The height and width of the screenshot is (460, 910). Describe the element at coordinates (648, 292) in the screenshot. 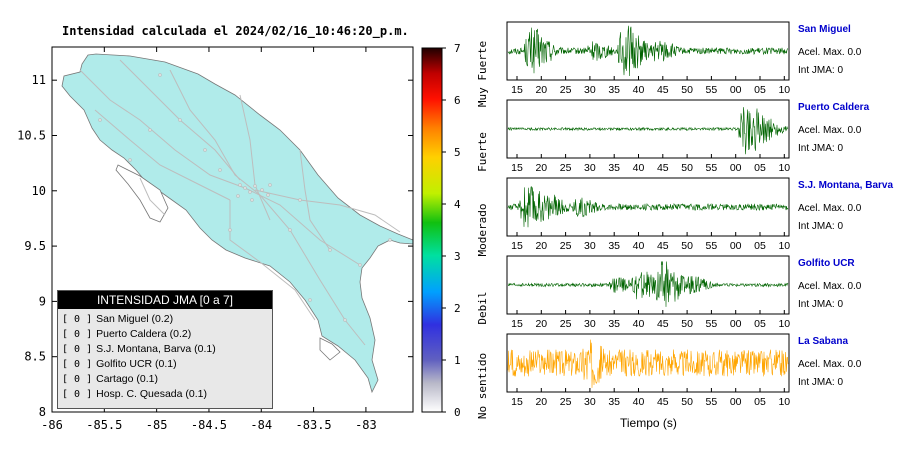

I see `waveform-panel-golfito-ucr: 15 20 25 30 35 40 45 50 55 00 05 10` at that location.